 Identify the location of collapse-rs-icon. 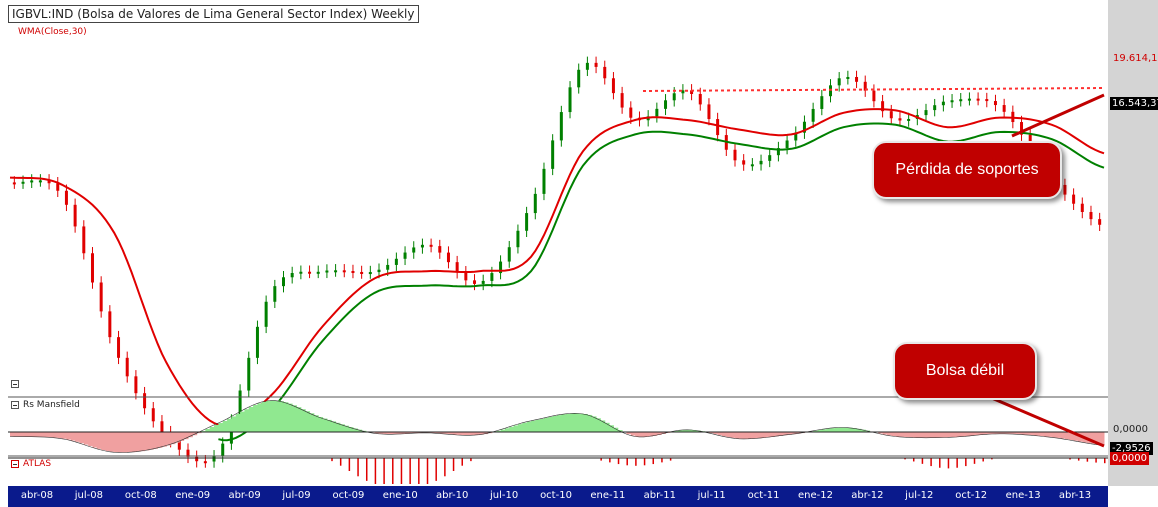
(15, 405).